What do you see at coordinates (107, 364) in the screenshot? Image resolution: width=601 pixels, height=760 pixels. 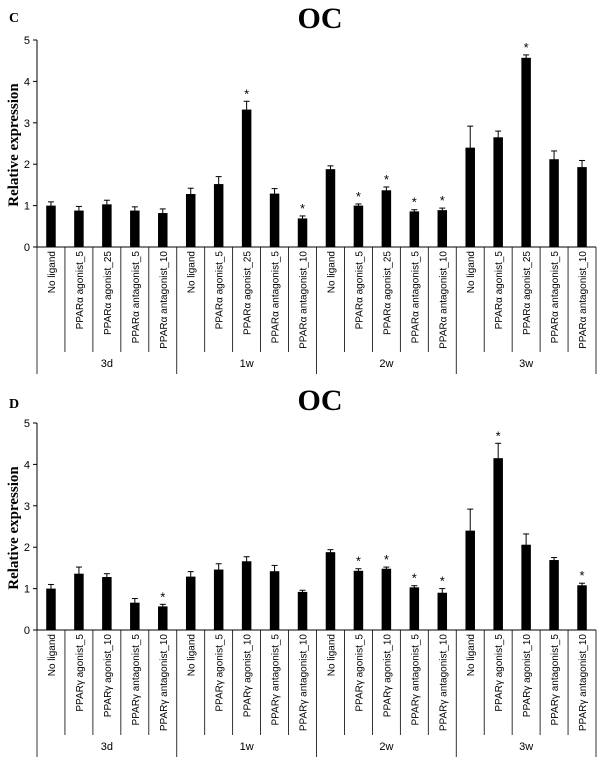 I see `group-label: 3d` at bounding box center [107, 364].